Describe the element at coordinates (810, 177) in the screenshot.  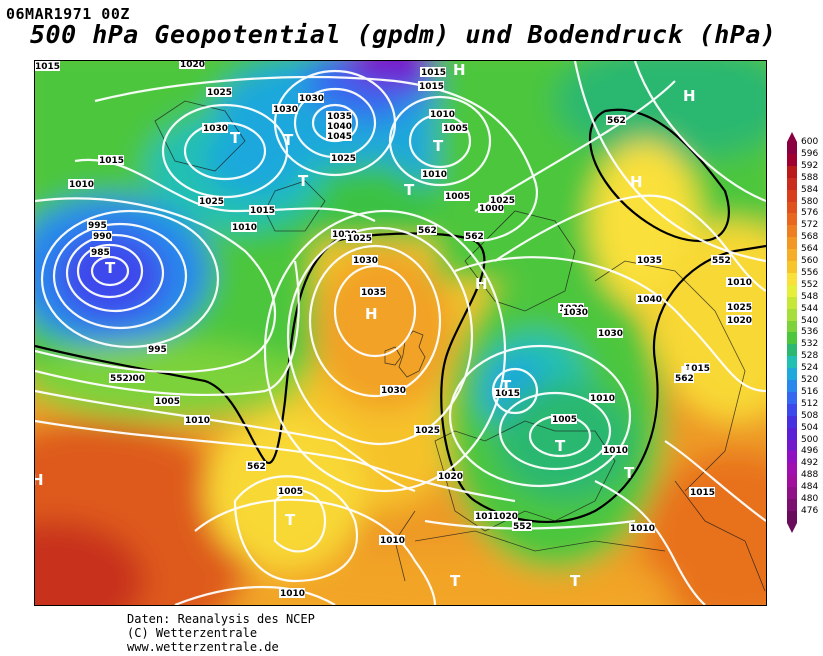
I see `legend-label: 588` at that location.